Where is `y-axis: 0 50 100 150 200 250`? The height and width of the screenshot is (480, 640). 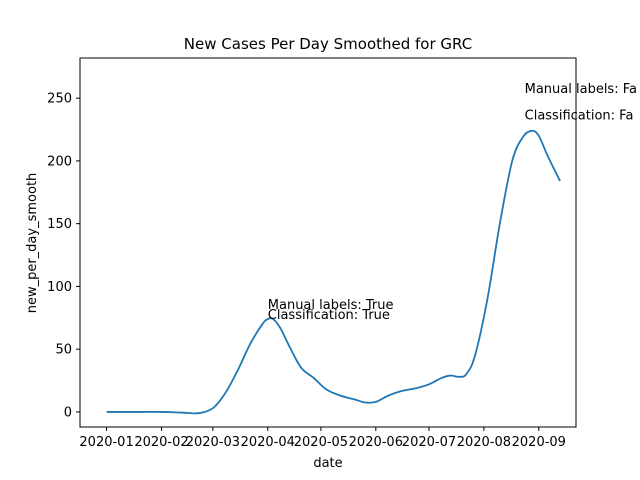 y-axis: 0 50 100 150 200 250 is located at coordinates (63, 256).